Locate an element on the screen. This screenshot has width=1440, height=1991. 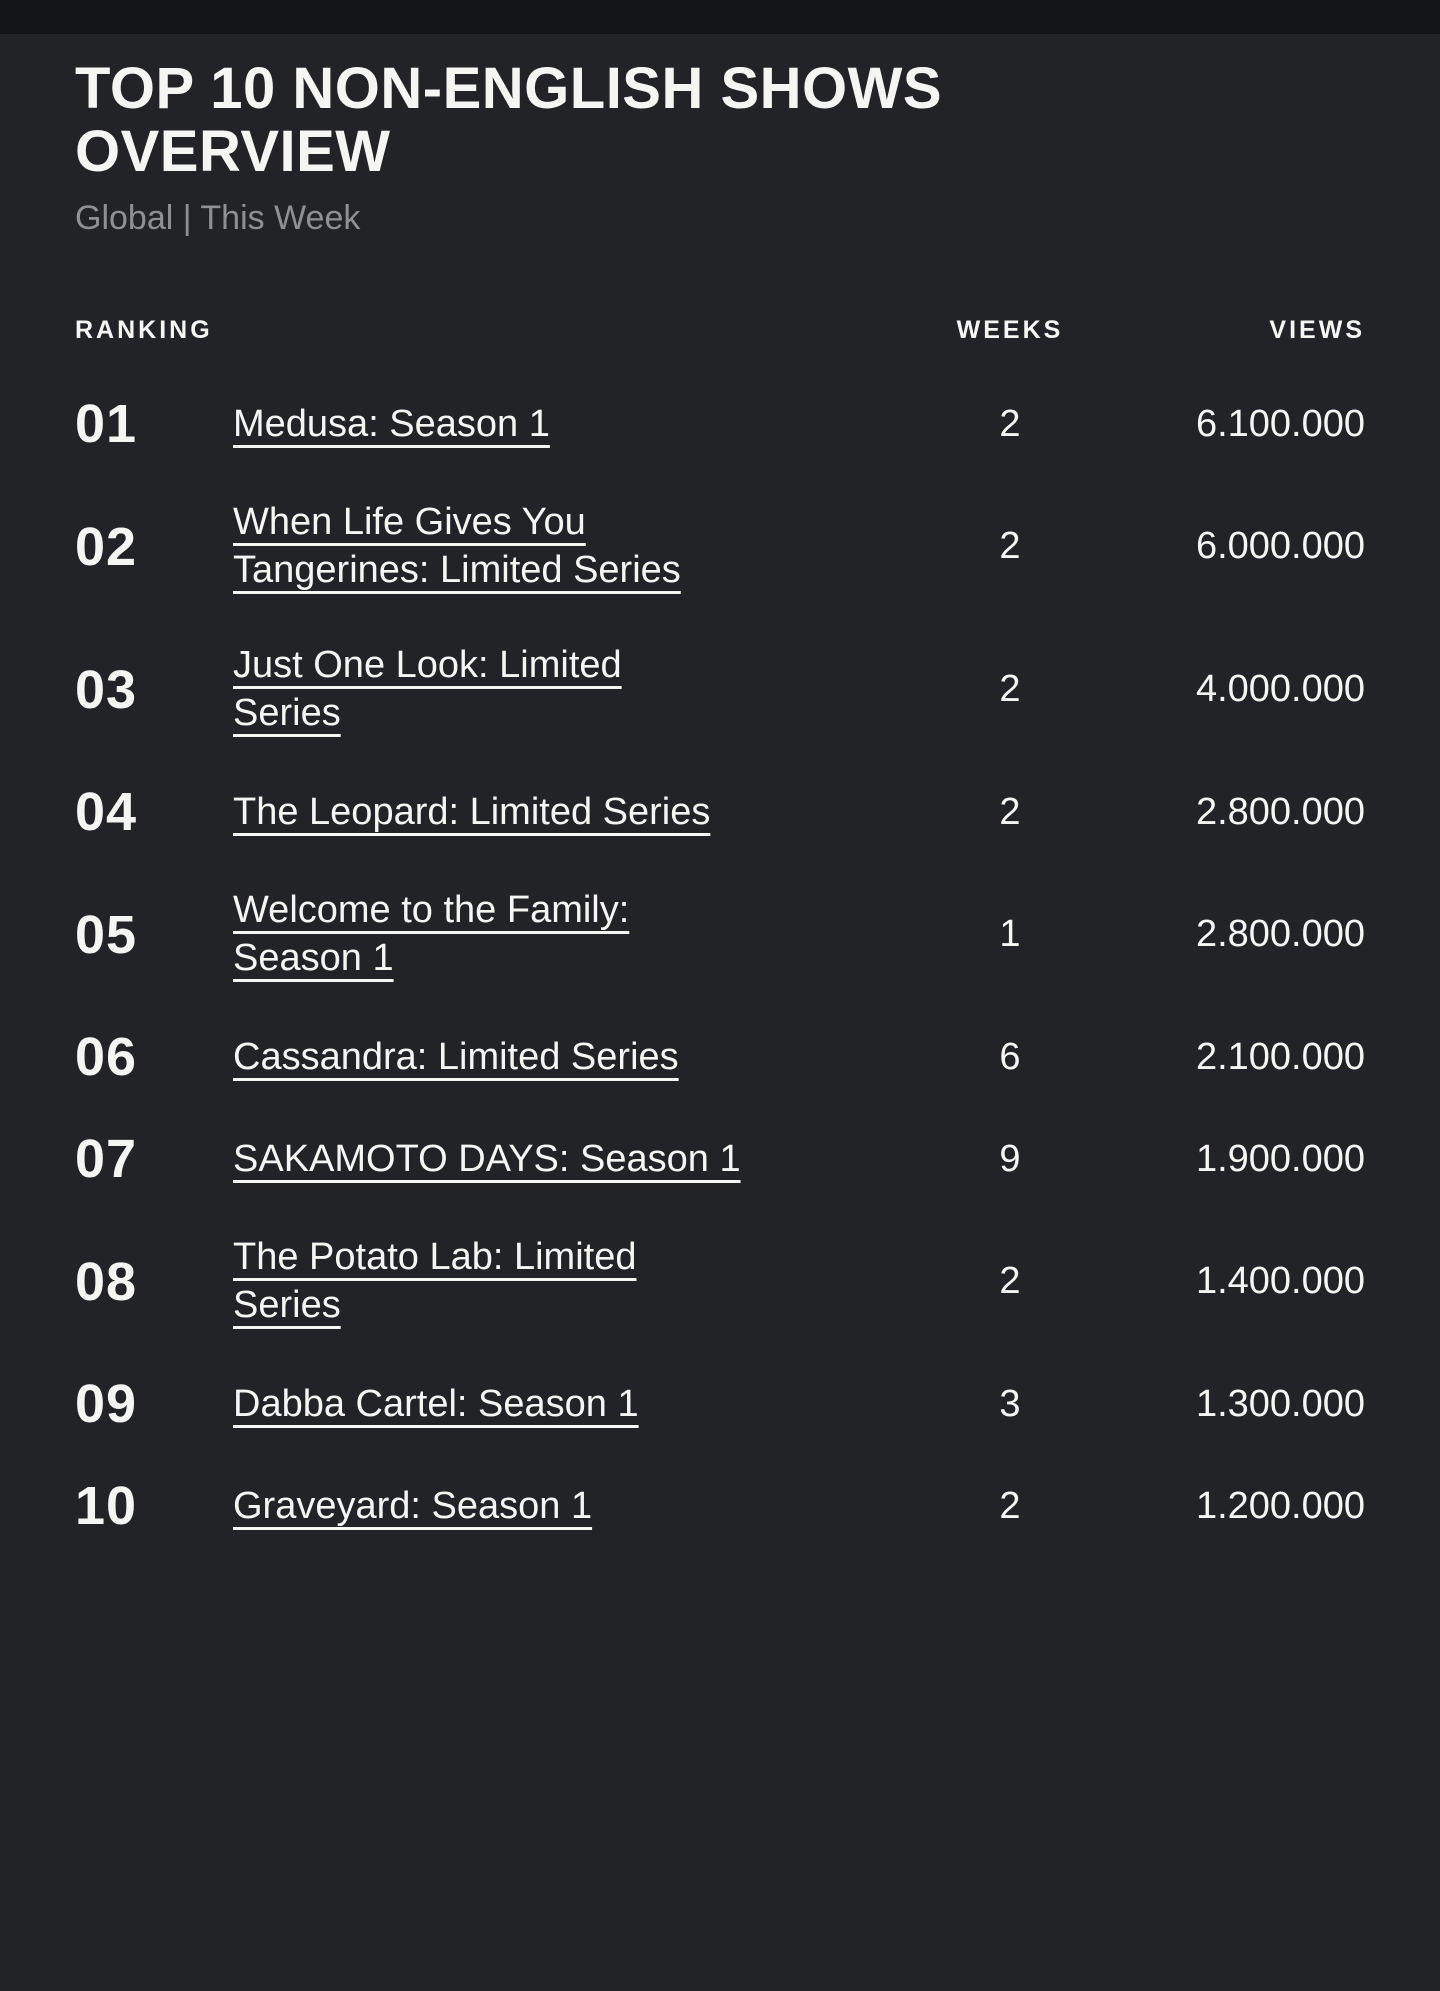
show-title-link: Dabba Cartel: Season 1 is located at coordinates (436, 1403).